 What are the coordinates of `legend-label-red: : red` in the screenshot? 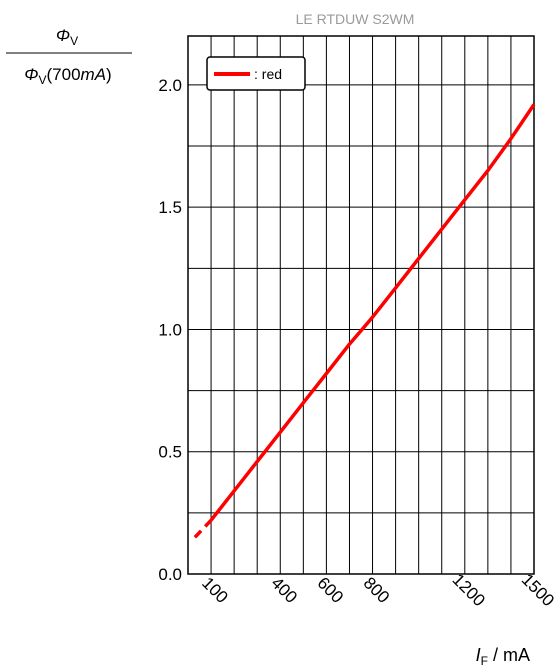 It's located at (268, 74).